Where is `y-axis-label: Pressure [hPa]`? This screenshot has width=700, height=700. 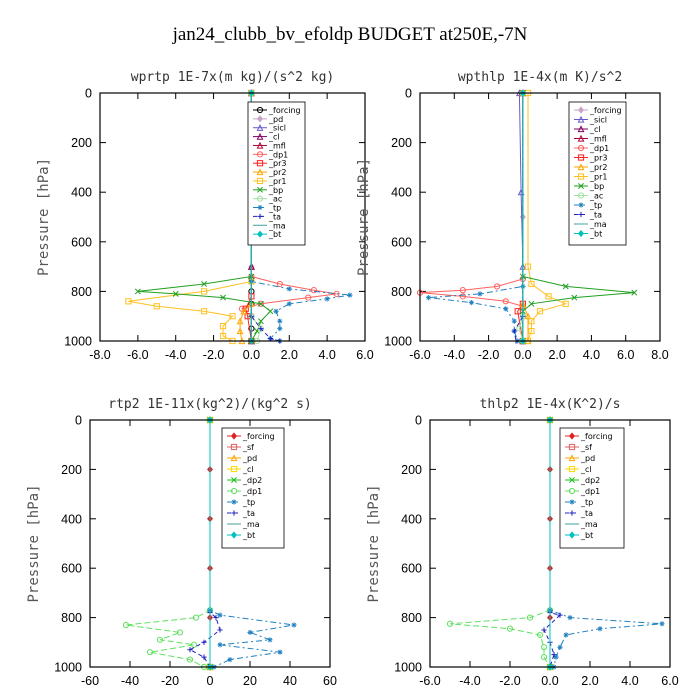 y-axis-label: Pressure [hPa] is located at coordinates (374, 543).